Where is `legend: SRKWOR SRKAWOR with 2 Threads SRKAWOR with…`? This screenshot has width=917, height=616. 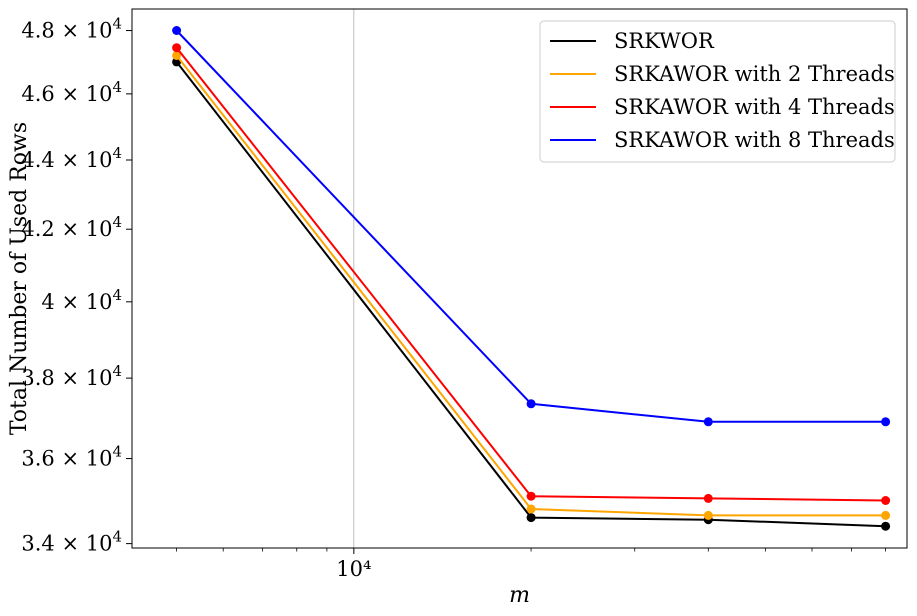 legend: SRKWOR SRKAWOR with 2 Threads SRKAWOR with… is located at coordinates (717, 91).